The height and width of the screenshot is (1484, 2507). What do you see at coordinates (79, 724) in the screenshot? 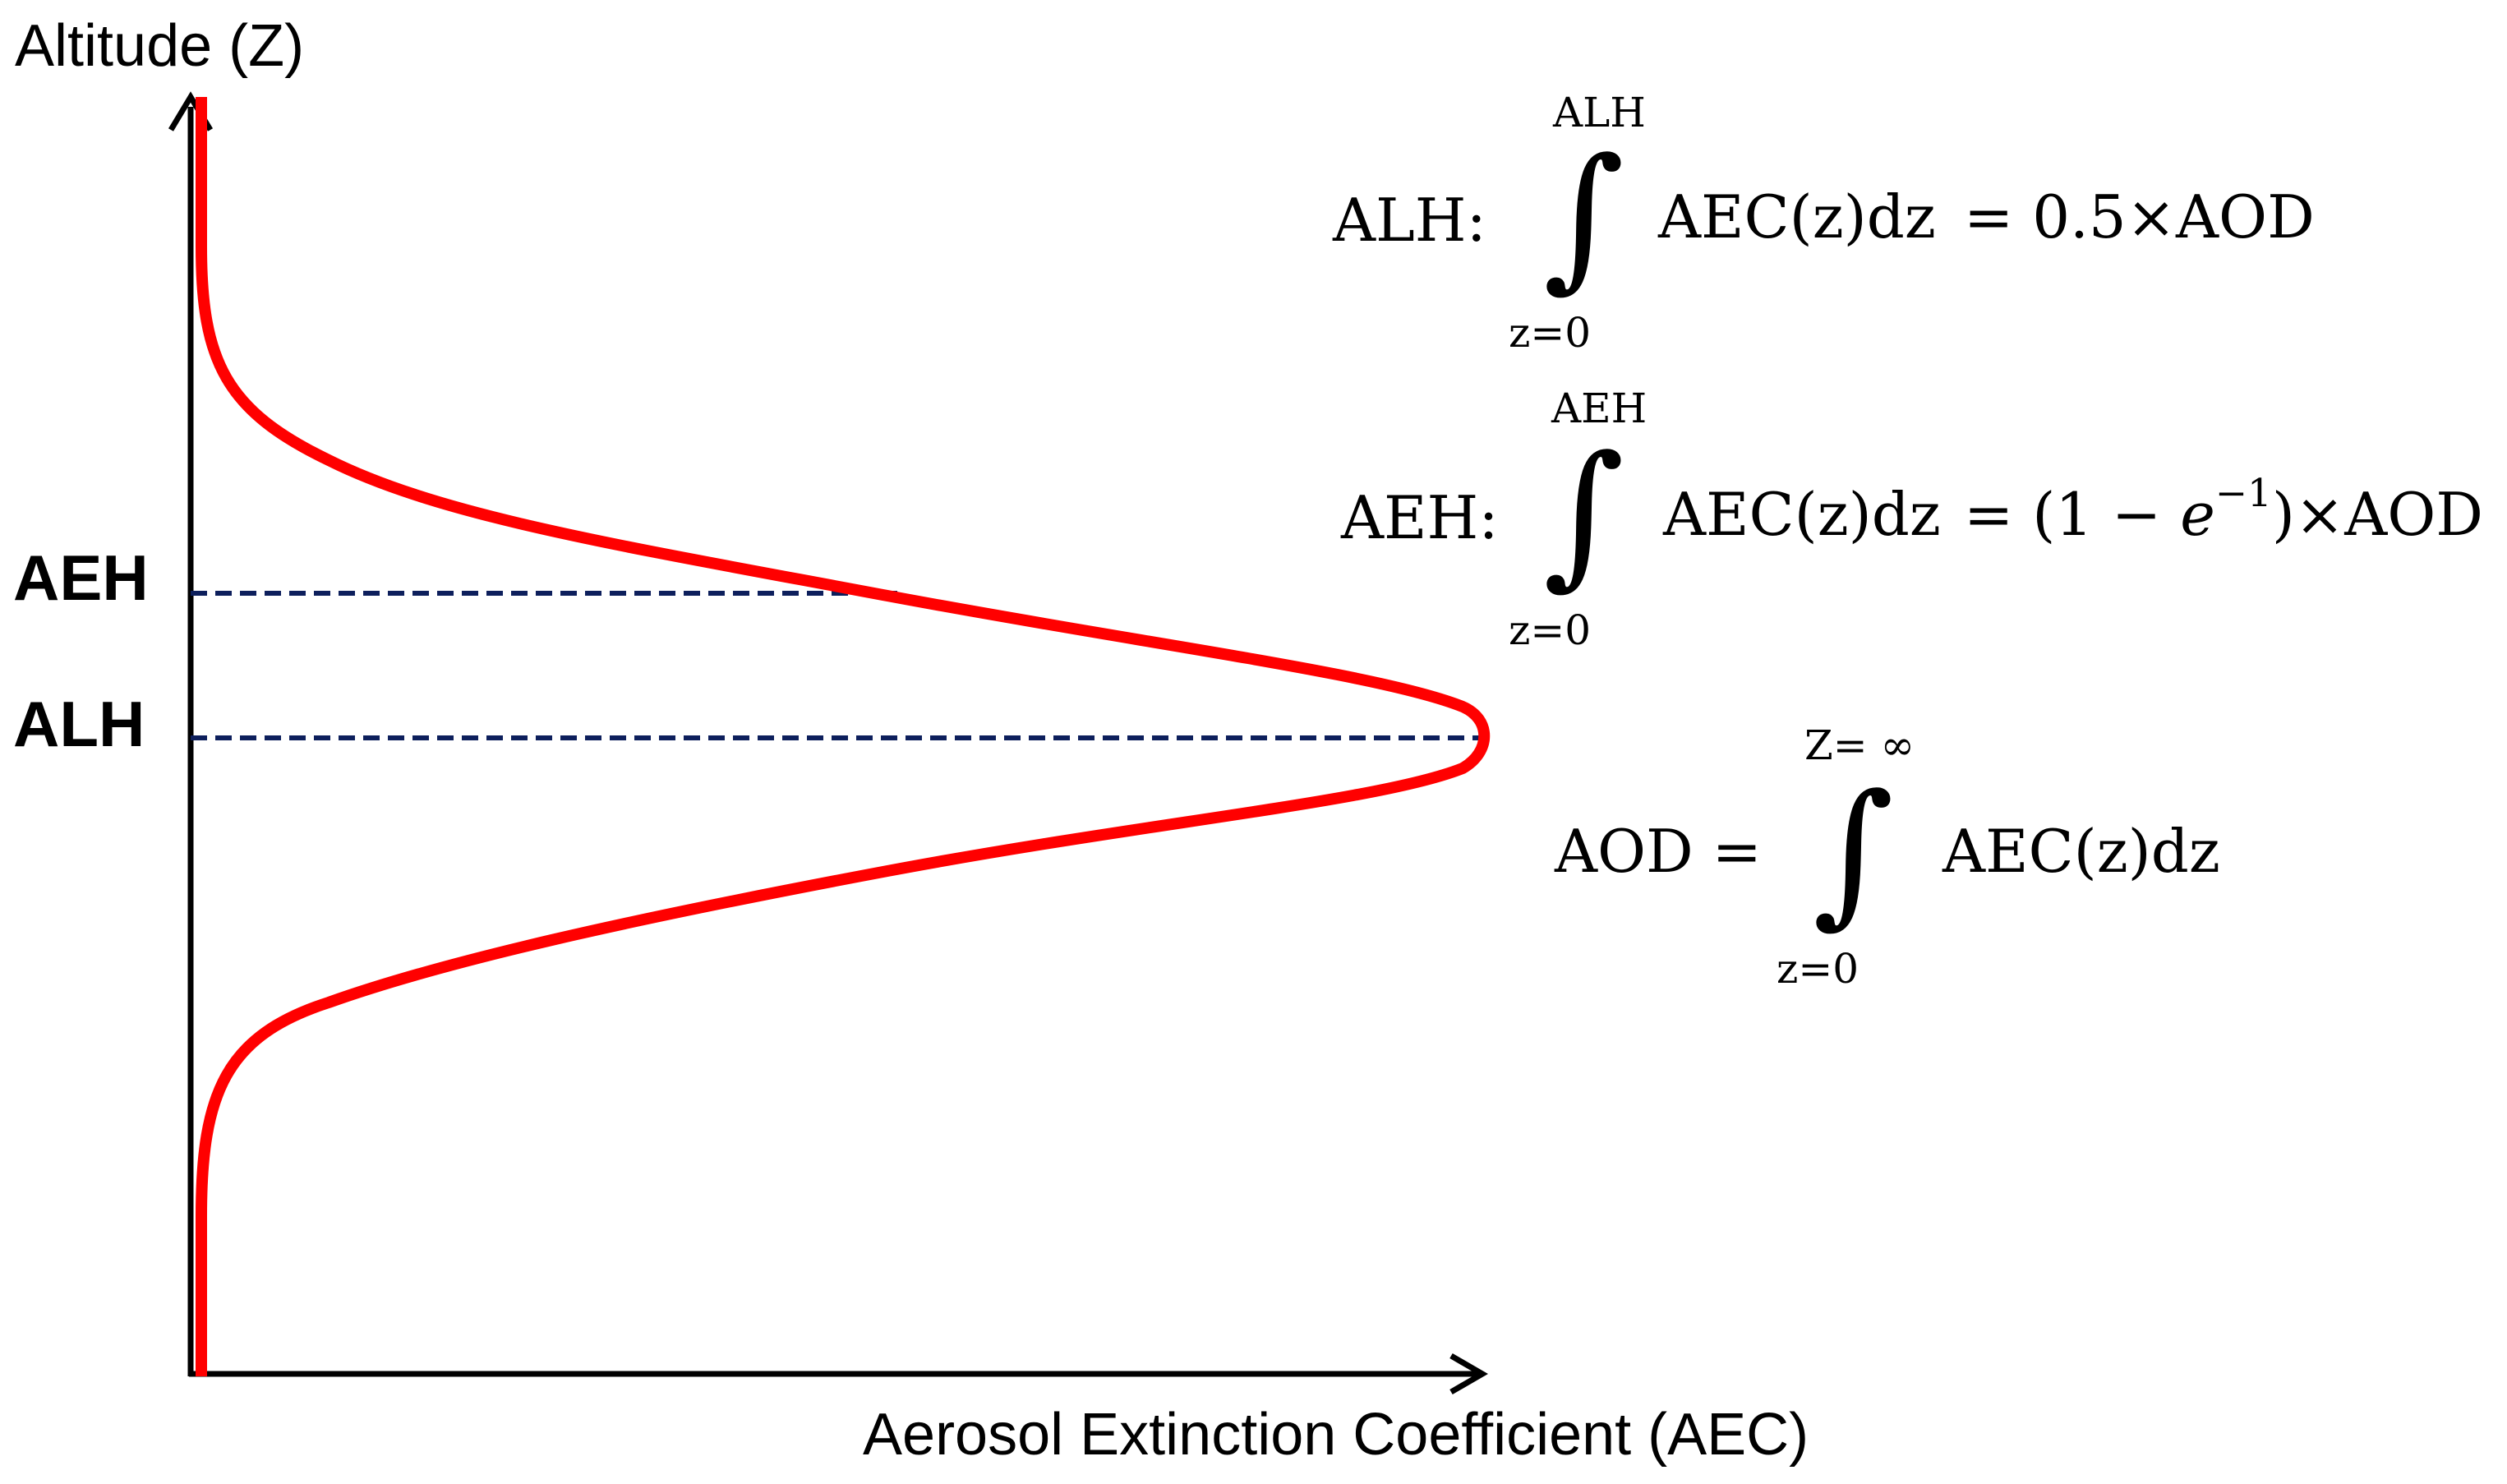
I see `alh-level-label: ALH` at bounding box center [79, 724].